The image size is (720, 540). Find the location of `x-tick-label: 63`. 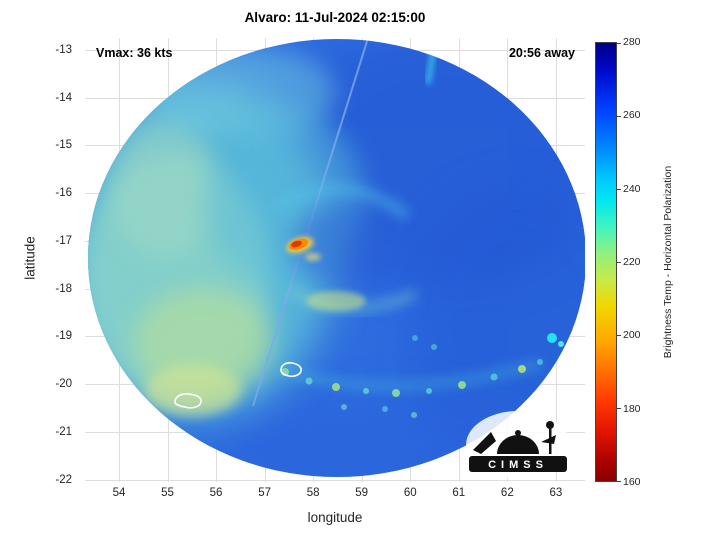

x-tick-label: 63 is located at coordinates (556, 493).